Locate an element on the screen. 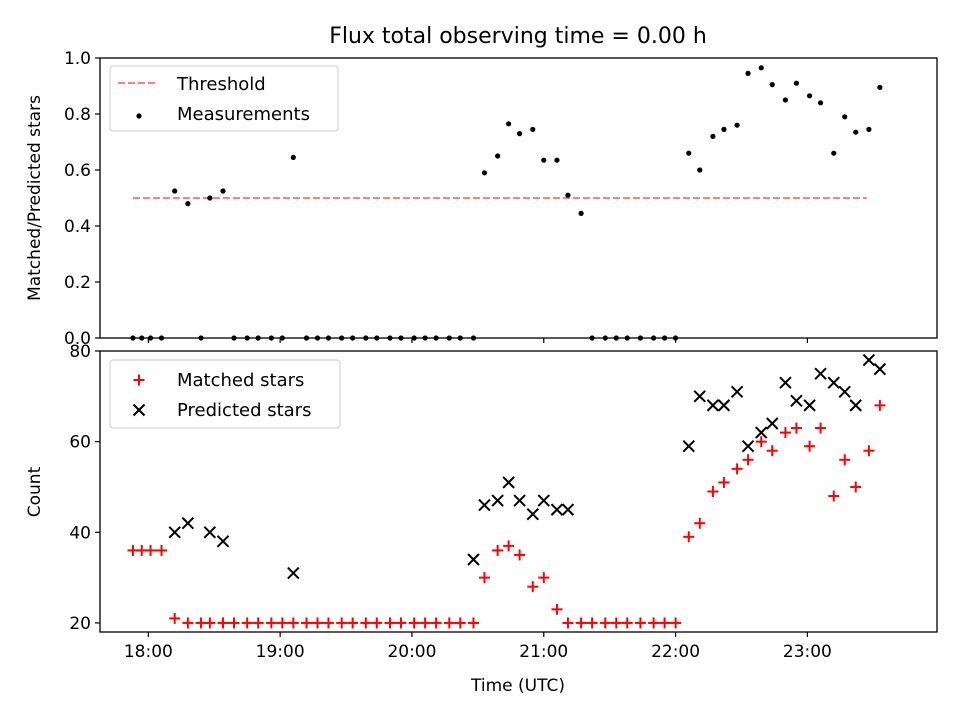  legend-measurements-swatch is located at coordinates (139, 116).